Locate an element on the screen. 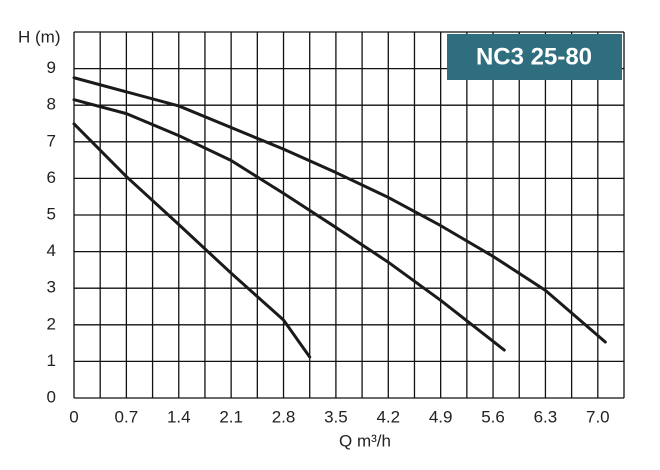 The width and height of the screenshot is (660, 470). y-tick-label: 9 is located at coordinates (51, 67).